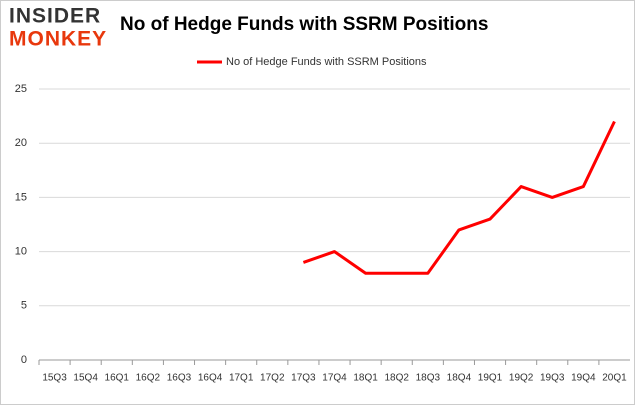  Describe the element at coordinates (210, 378) in the screenshot. I see `x-tick-label: 16Q4` at that location.